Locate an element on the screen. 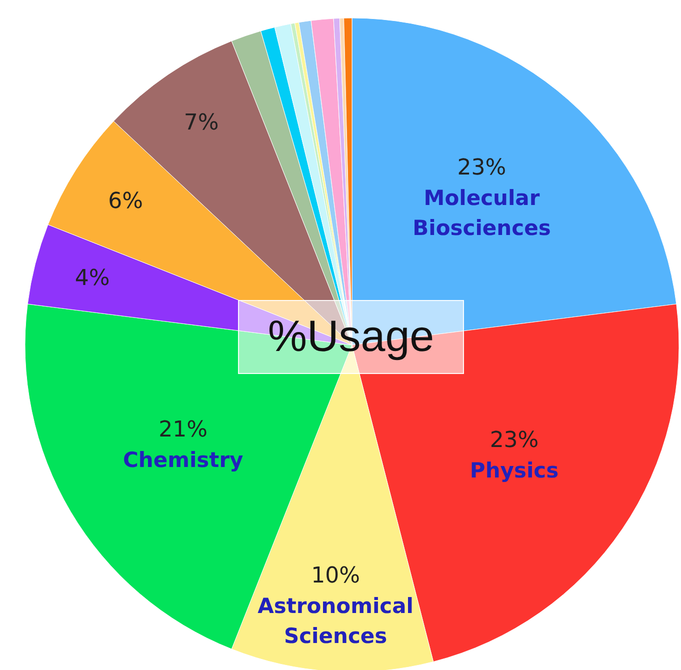 The width and height of the screenshot is (681, 670). data-label: 7% is located at coordinates (201, 123).